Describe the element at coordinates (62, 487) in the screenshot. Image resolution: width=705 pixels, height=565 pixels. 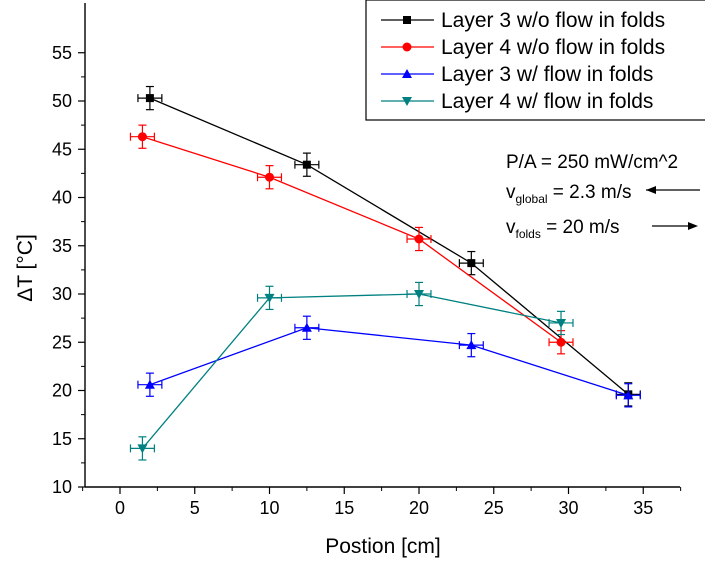
I see `y-tick-label: 10` at that location.